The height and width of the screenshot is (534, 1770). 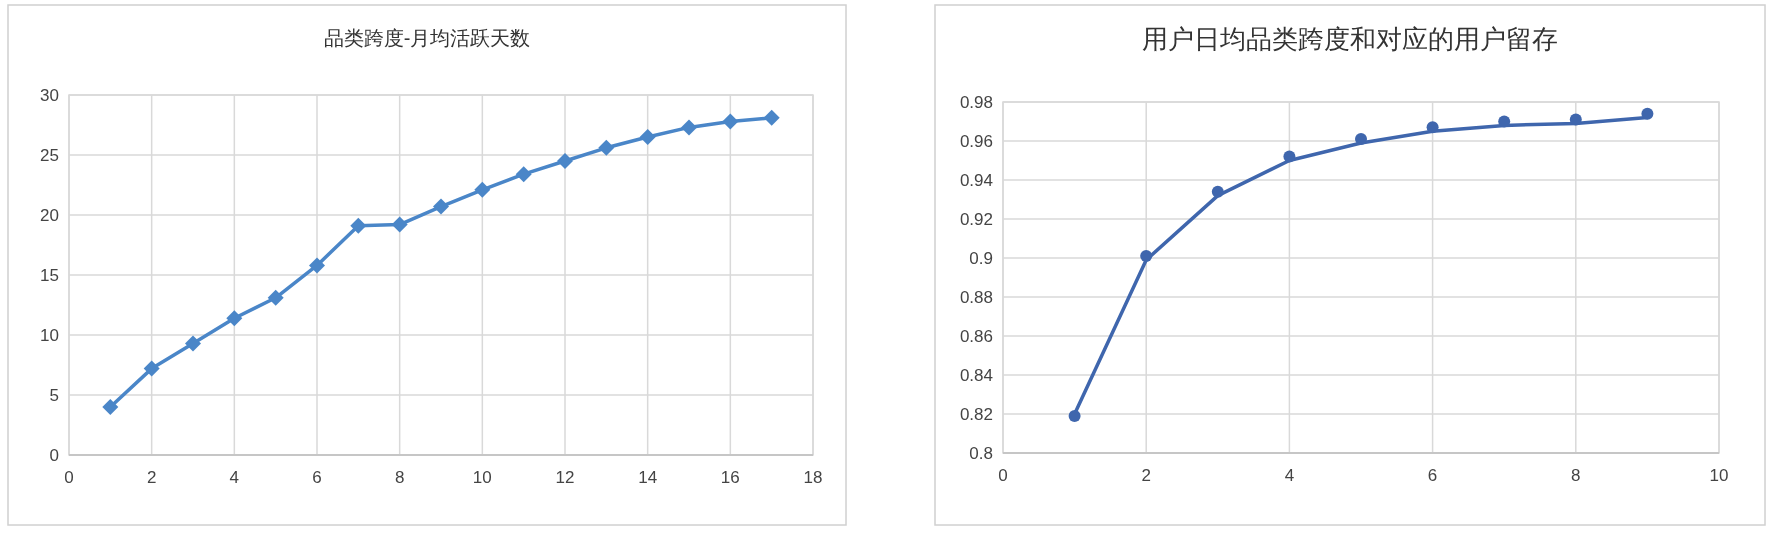 I want to click on y-tick-label: 0.98, so click(x=976, y=102).